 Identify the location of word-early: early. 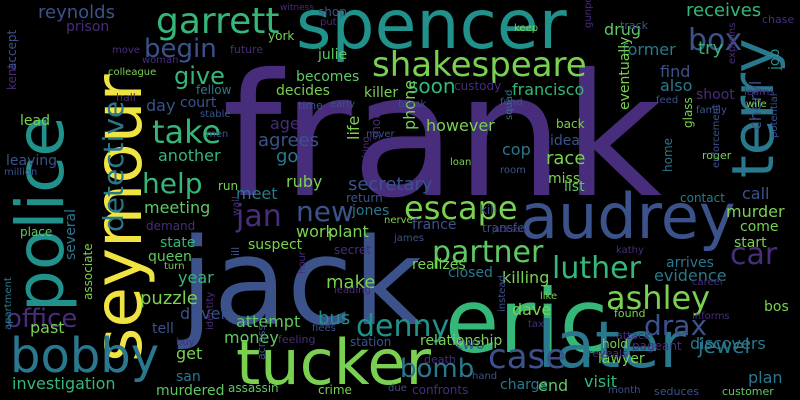
(343, 104).